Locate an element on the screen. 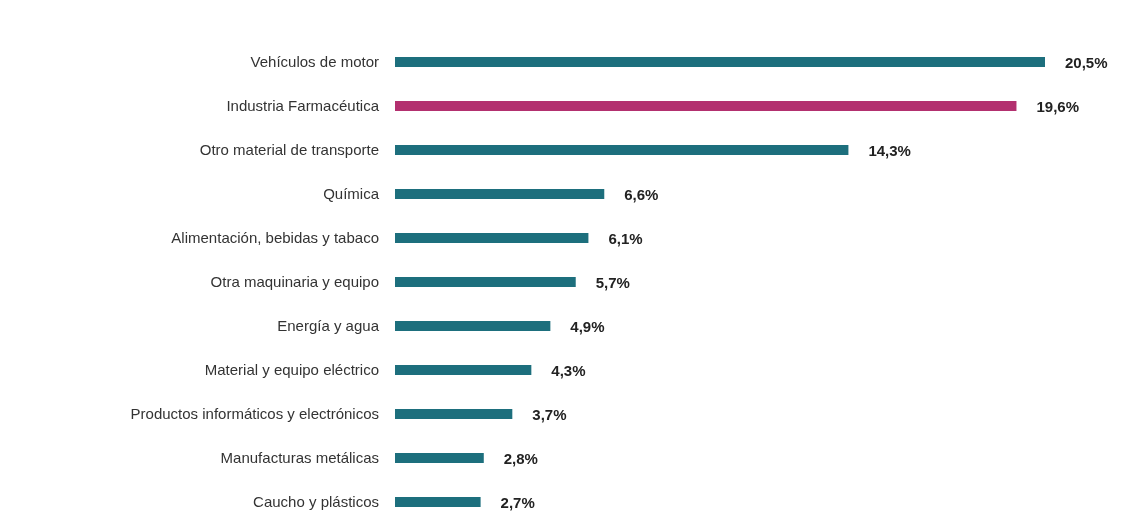 This screenshot has height=524, width=1132. data-label: 4,9% is located at coordinates (587, 326).